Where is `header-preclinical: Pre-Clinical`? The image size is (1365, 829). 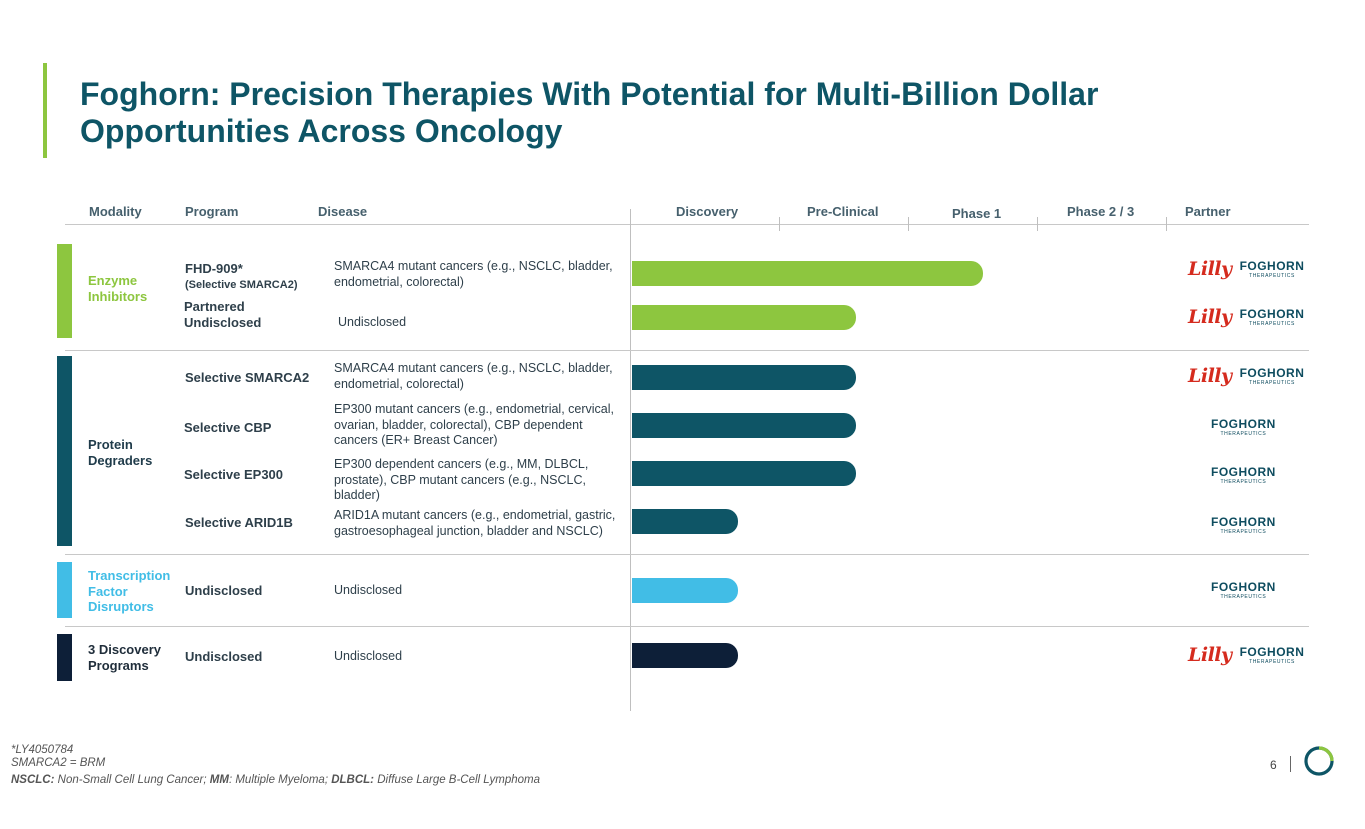 header-preclinical: Pre-Clinical is located at coordinates (843, 211).